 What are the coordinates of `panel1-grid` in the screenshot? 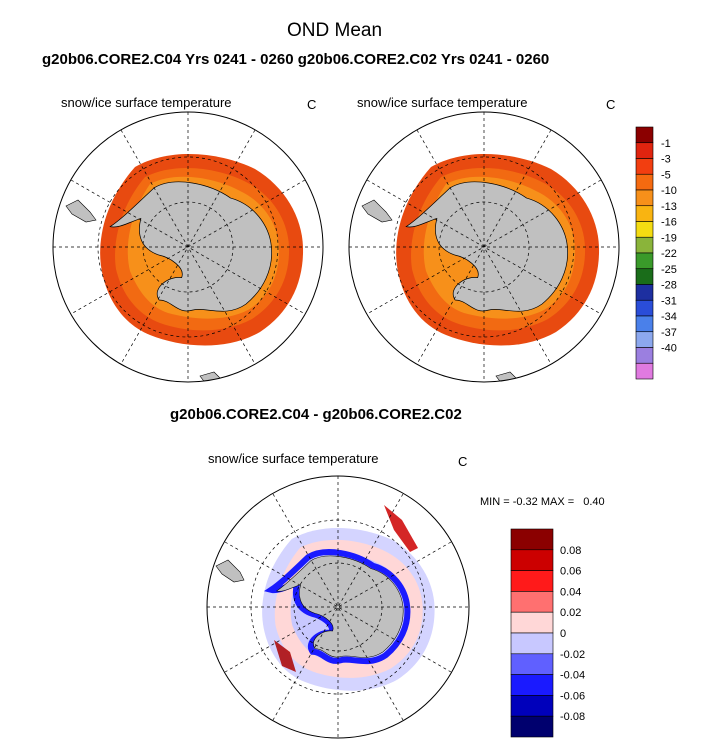 It's located at (188, 247).